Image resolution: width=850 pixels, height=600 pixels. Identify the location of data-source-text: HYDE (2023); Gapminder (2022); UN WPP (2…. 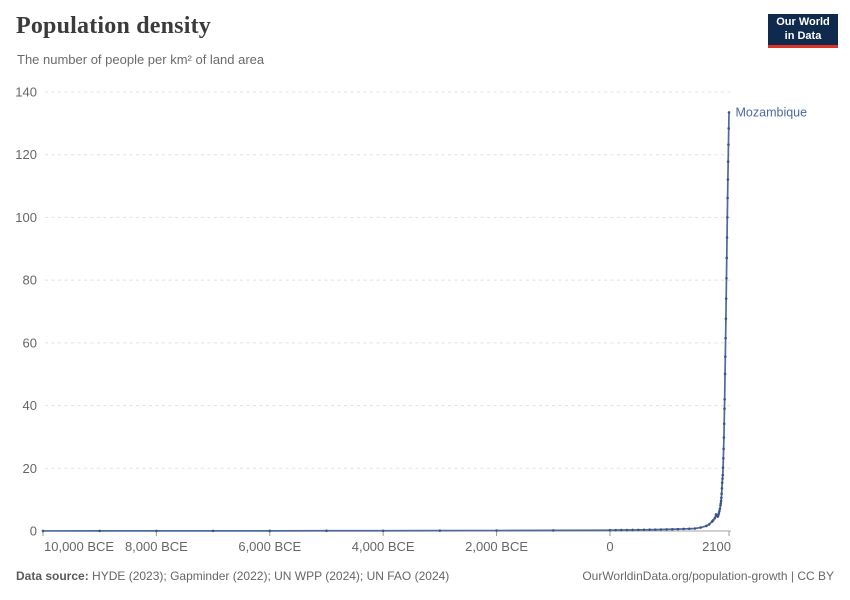
(269, 576).